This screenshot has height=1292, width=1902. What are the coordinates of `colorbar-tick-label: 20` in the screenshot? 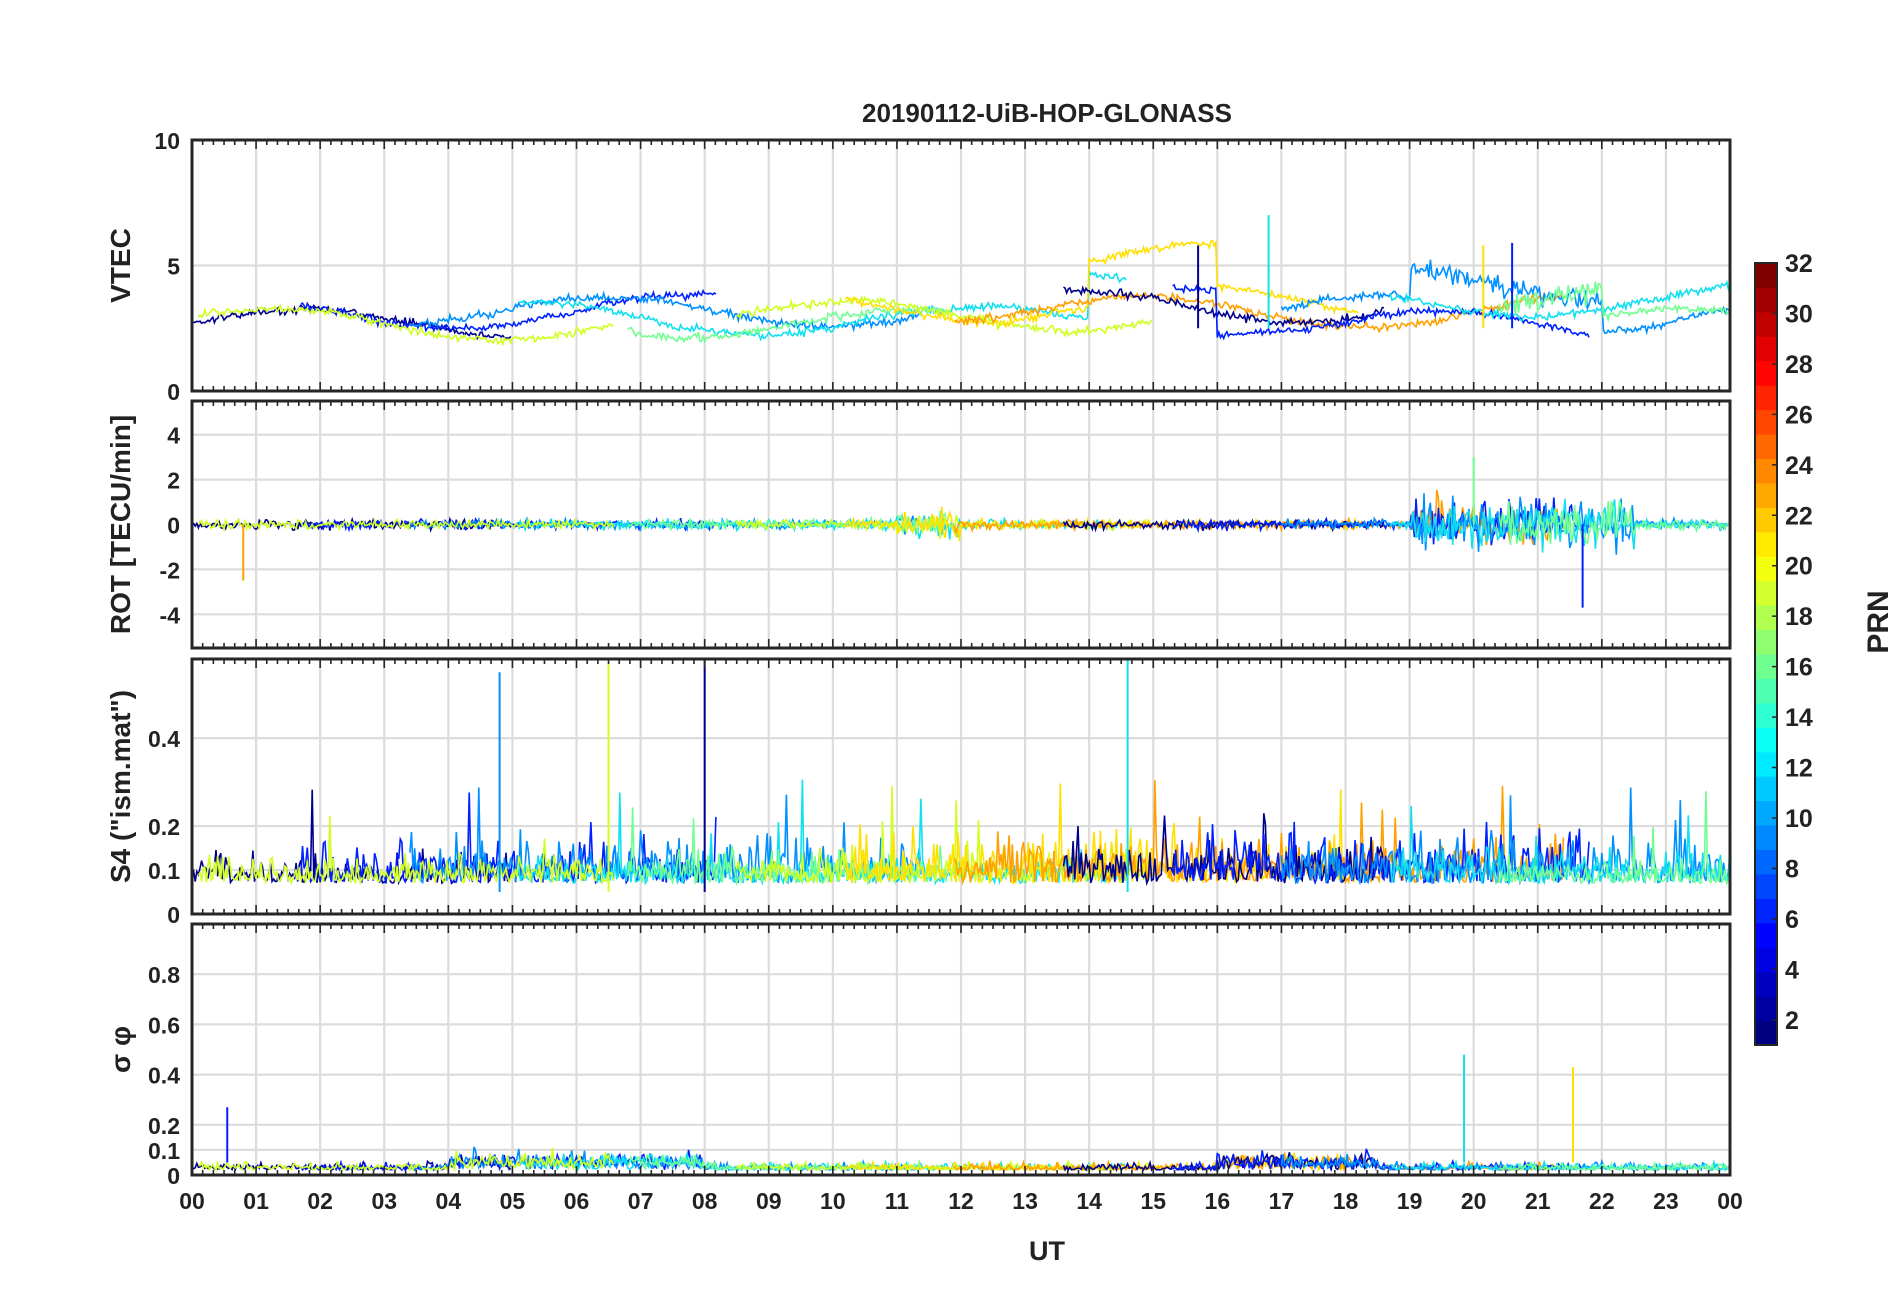 It's located at (1799, 567).